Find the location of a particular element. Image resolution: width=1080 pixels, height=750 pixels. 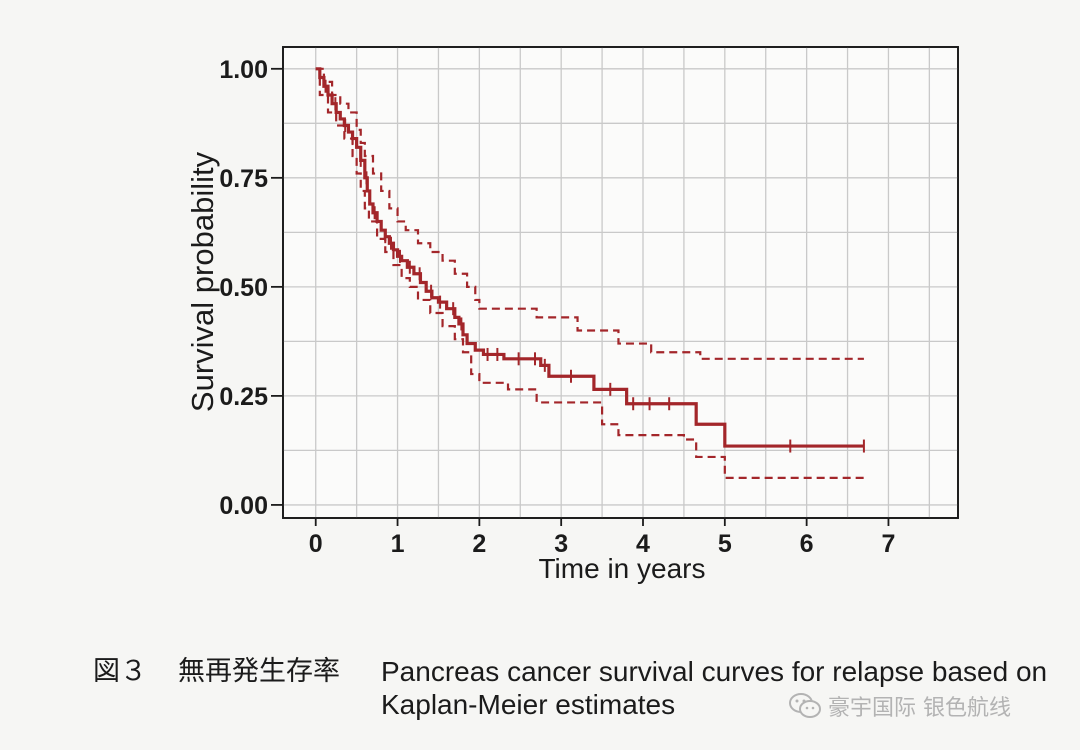

y-tick-label: 0.50 is located at coordinates (243, 288).